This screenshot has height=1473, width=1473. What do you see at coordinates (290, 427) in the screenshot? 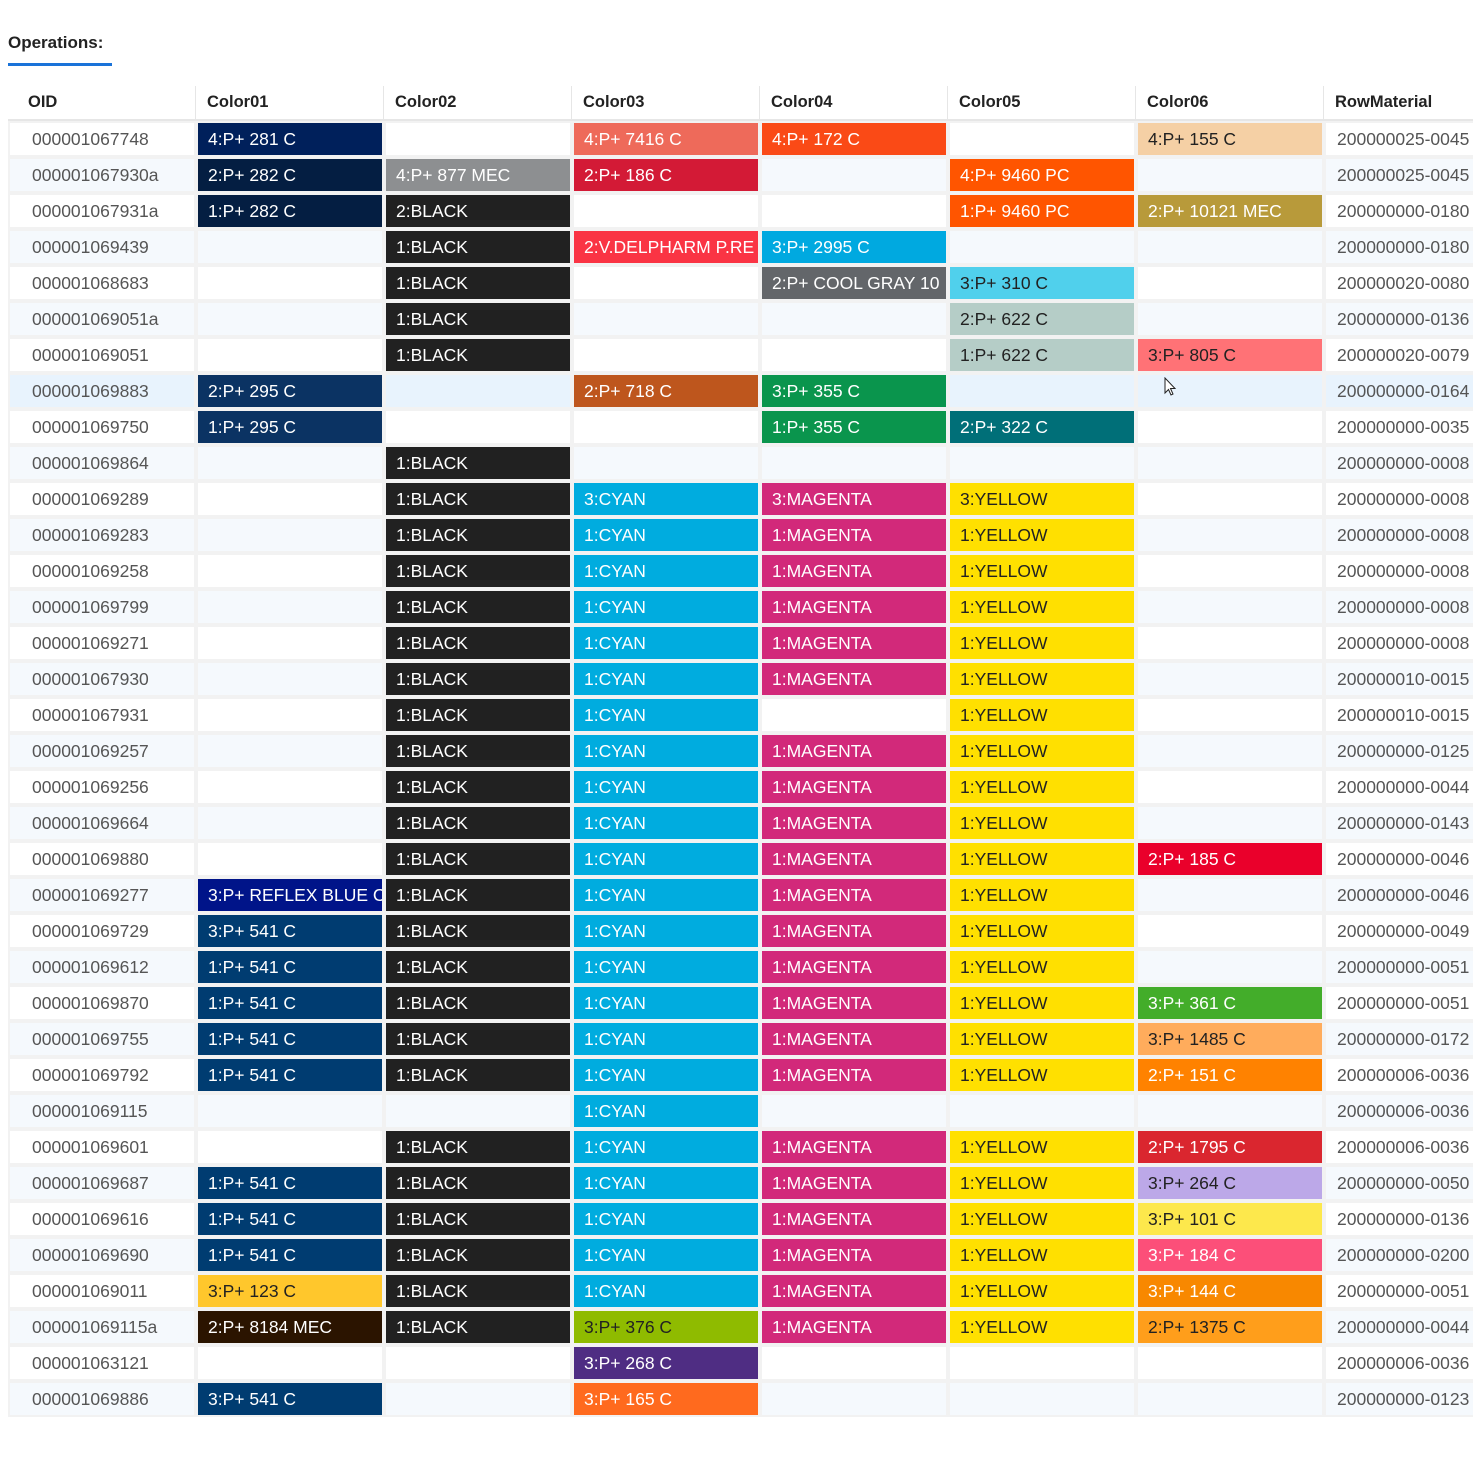
I see `color-cell-01: 1:P+ 295 C` at bounding box center [290, 427].